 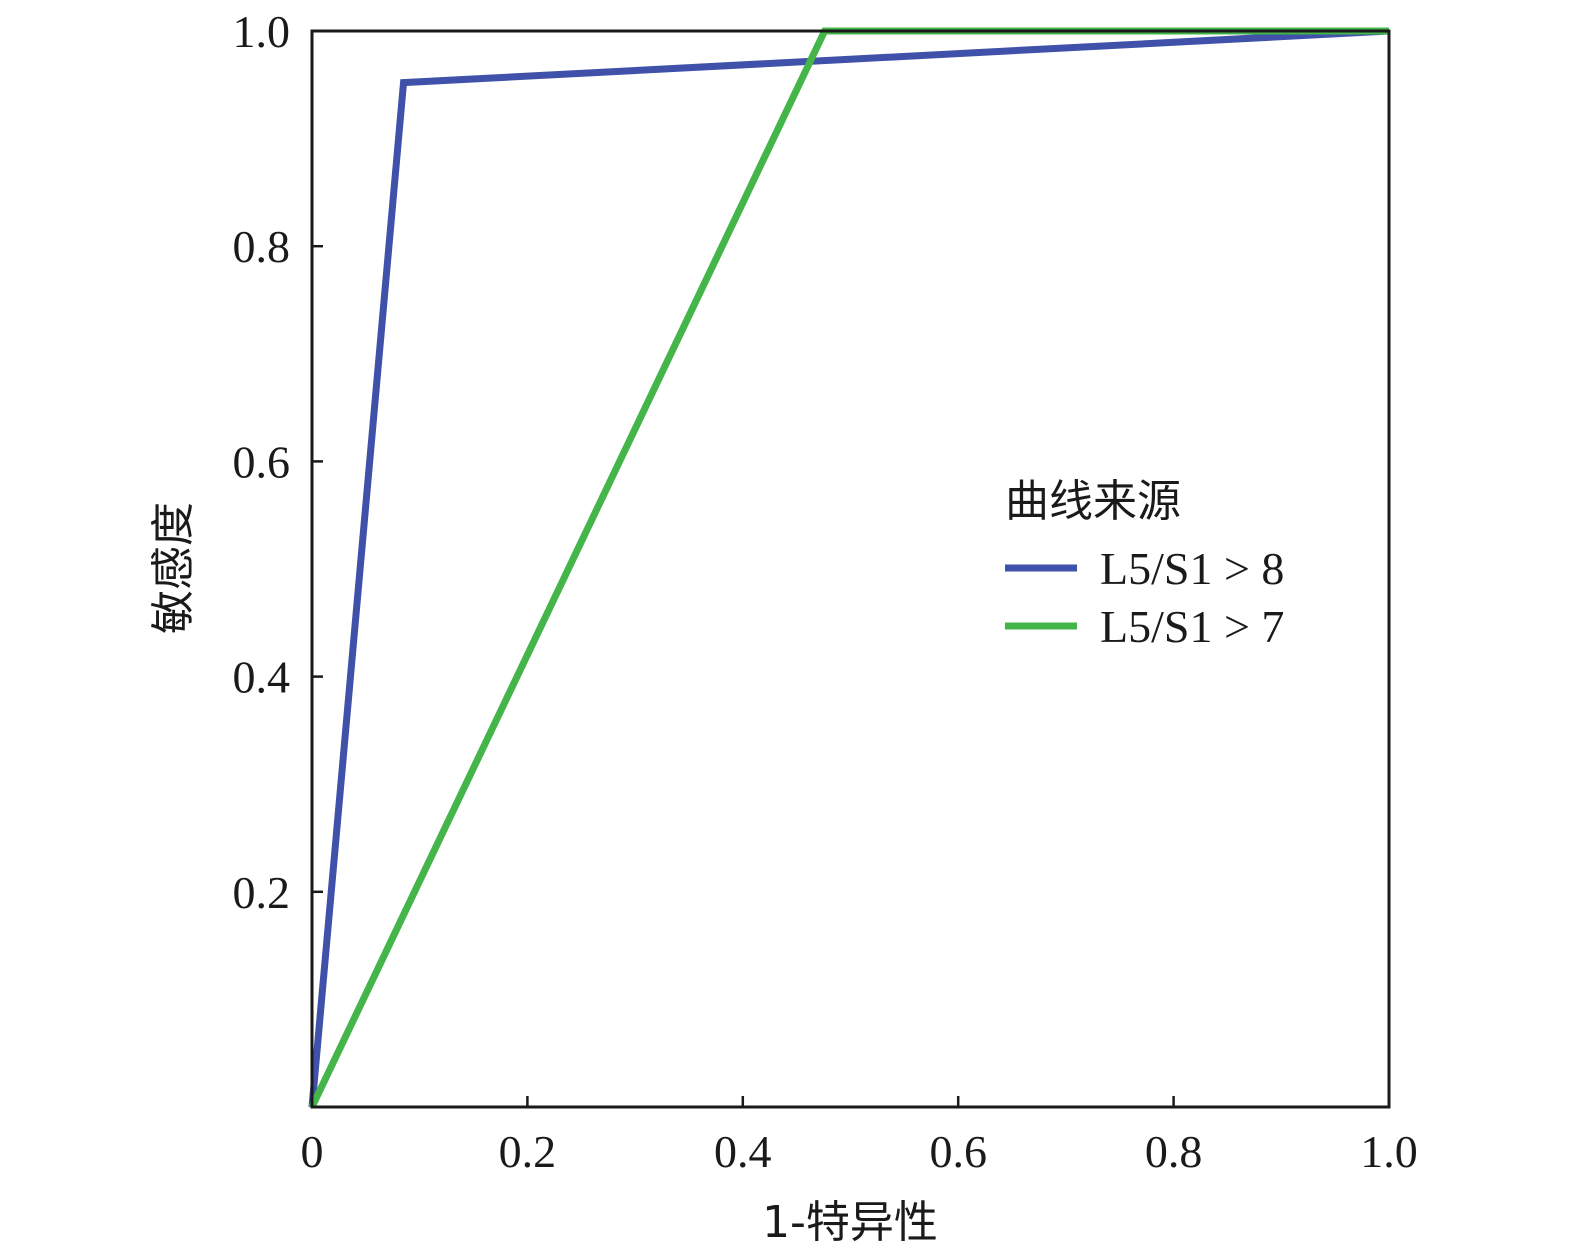 I want to click on x-tick-label: 0.4, so click(x=743, y=1151).